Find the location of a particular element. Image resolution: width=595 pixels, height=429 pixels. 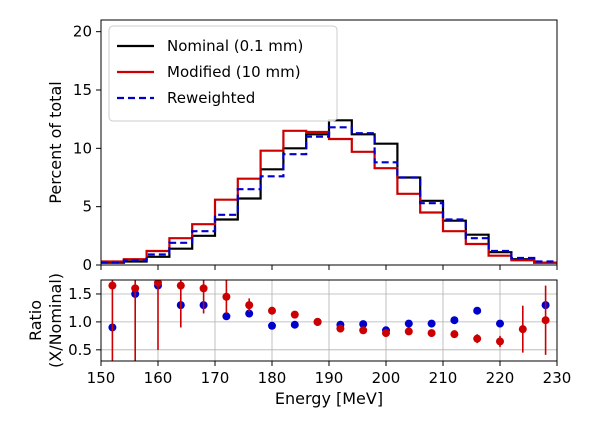

ratio-axis-label-line: Ratio is located at coordinates (35, 320).